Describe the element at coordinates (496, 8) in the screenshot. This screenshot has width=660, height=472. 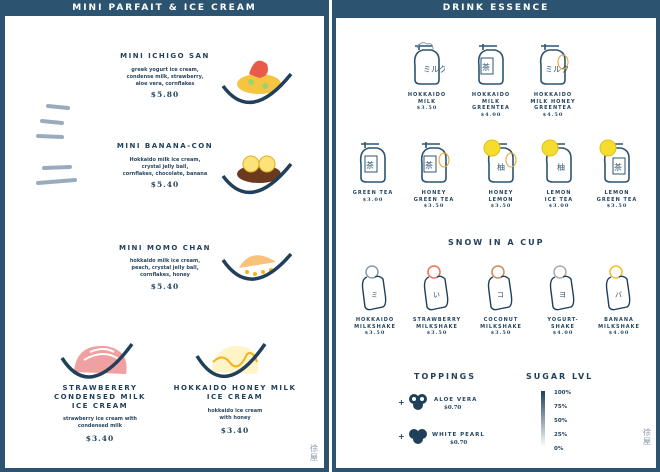
I see `panel-title: DRINK ESSENCE` at that location.